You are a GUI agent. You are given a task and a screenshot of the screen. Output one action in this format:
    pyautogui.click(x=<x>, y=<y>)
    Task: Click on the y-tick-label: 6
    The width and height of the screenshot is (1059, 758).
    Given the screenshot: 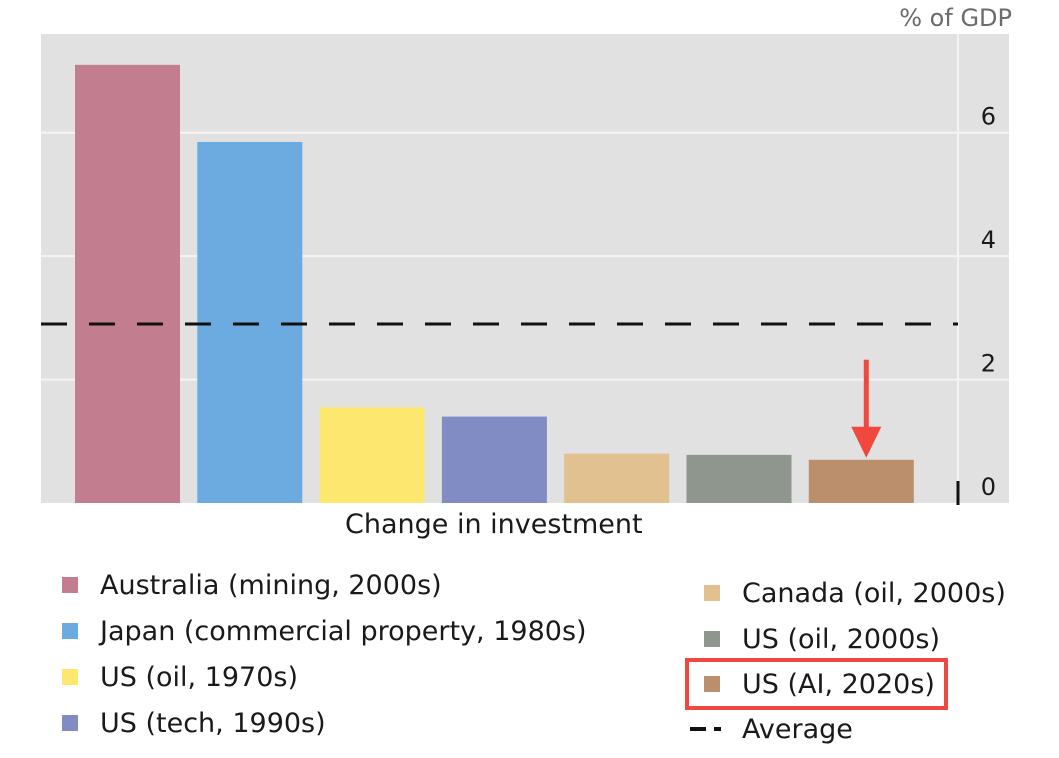 What is the action you would take?
    pyautogui.click(x=988, y=117)
    